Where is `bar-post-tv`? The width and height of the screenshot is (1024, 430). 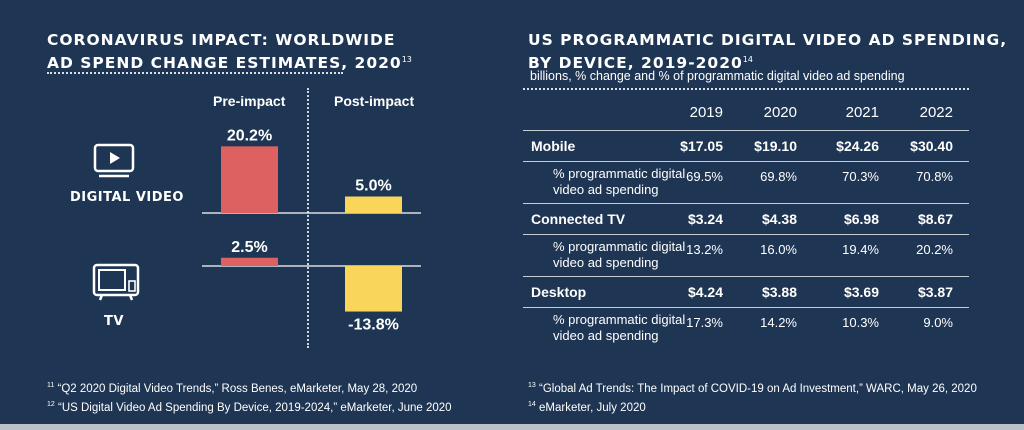
bar-post-tv is located at coordinates (373, 289).